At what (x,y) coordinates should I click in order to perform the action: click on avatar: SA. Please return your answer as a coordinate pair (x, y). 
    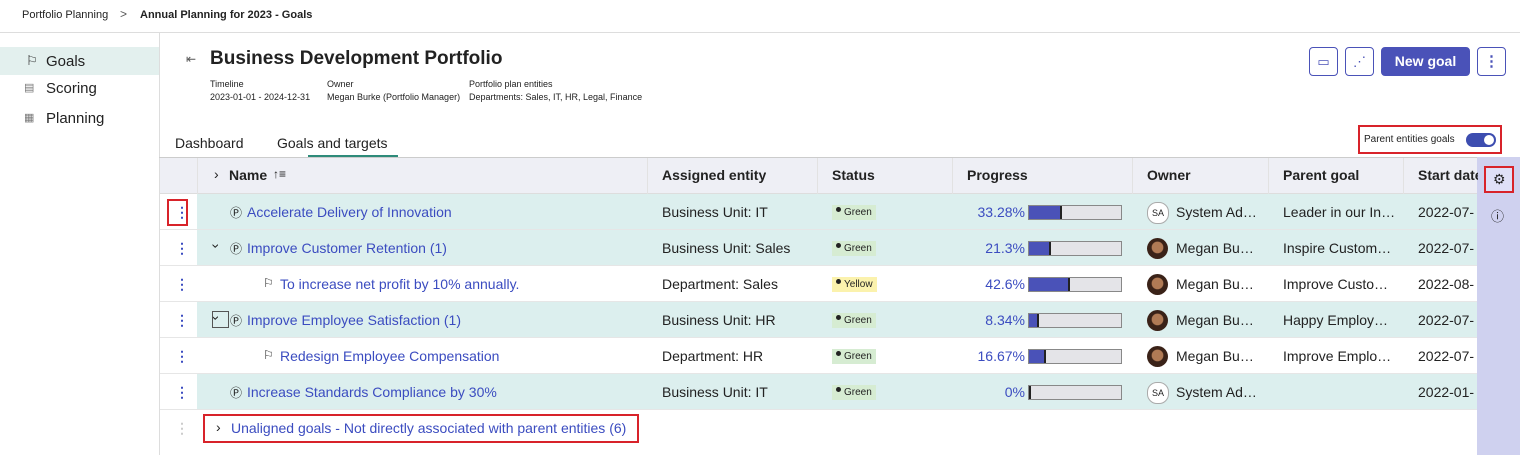
    Looking at the image, I should click on (1158, 393).